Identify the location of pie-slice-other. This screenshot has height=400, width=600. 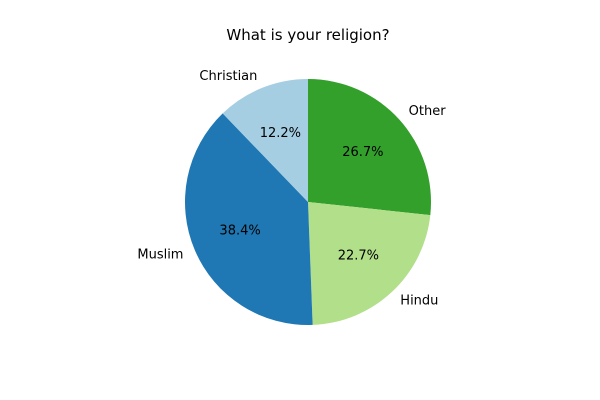
(369, 147).